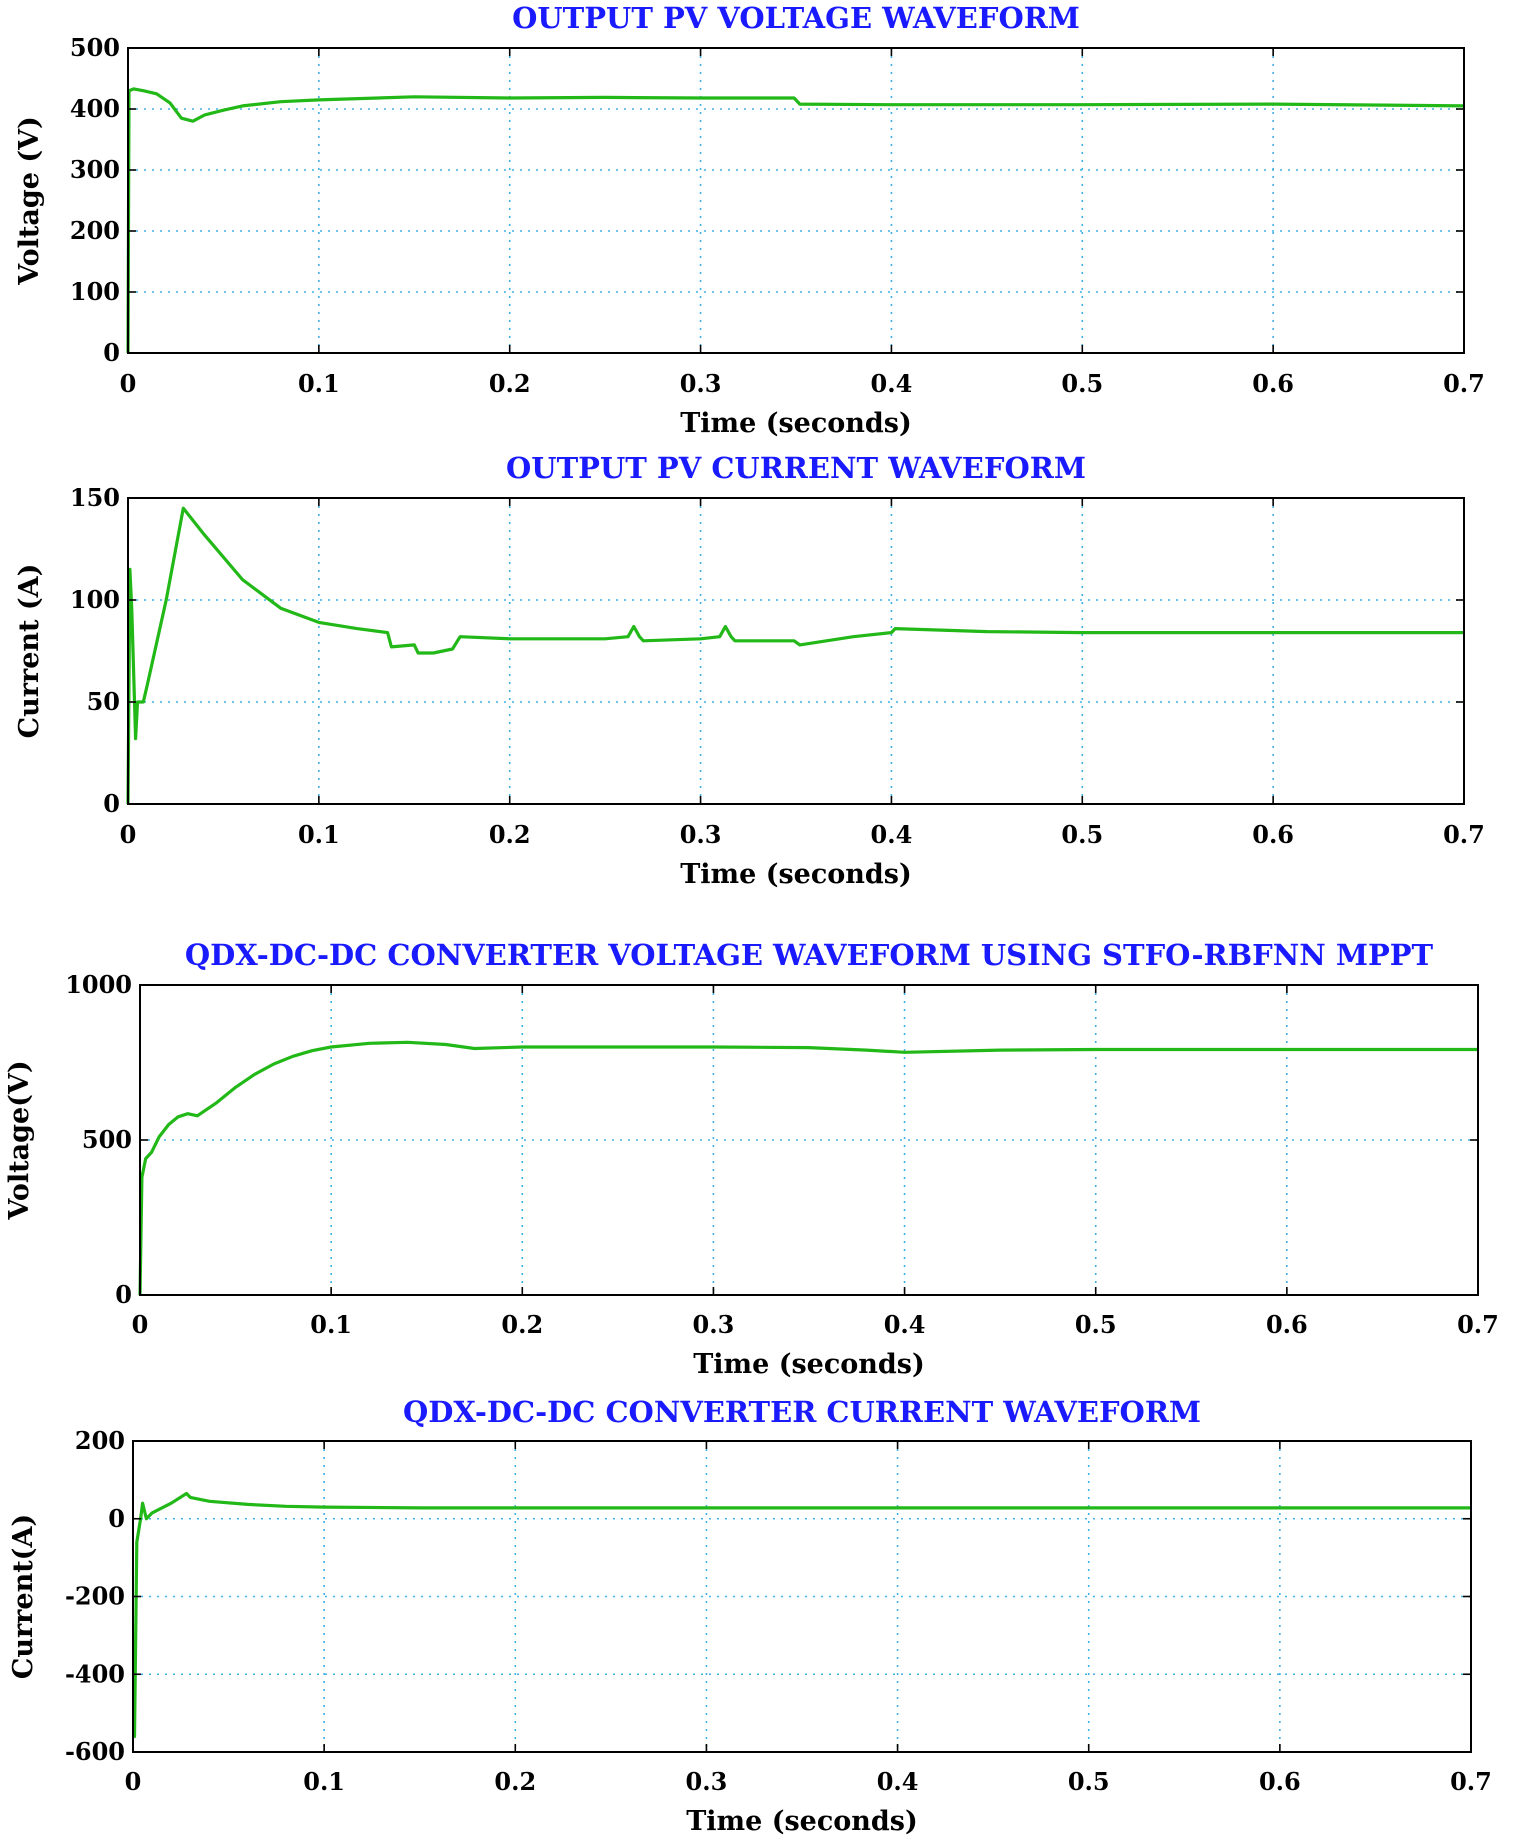 The width and height of the screenshot is (1516, 1844). Describe the element at coordinates (796, 468) in the screenshot. I see `chart-title: OUTPUT PV CURRENT WAVEFORM` at that location.